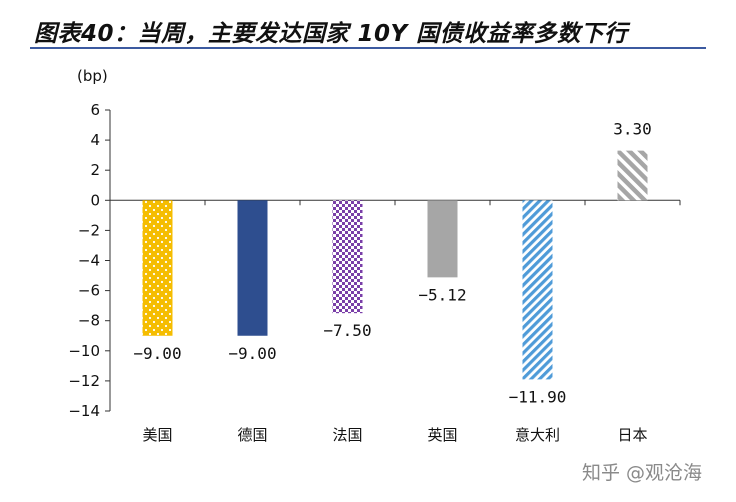  What do you see at coordinates (252, 353) in the screenshot?
I see `data-label-1: −9.00` at bounding box center [252, 353].